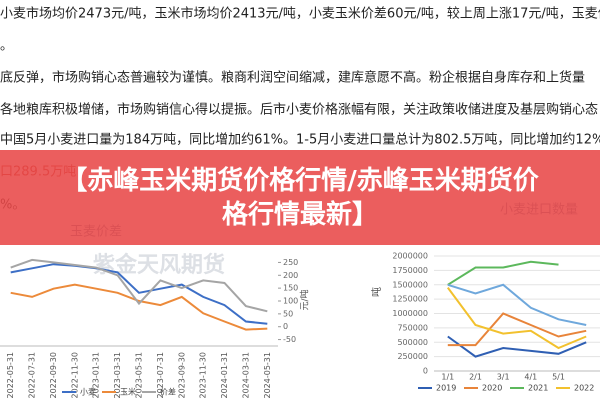 The image size is (600, 400). Describe the element at coordinates (425, 371) in the screenshot. I see `y-tick-label: 0` at that location.